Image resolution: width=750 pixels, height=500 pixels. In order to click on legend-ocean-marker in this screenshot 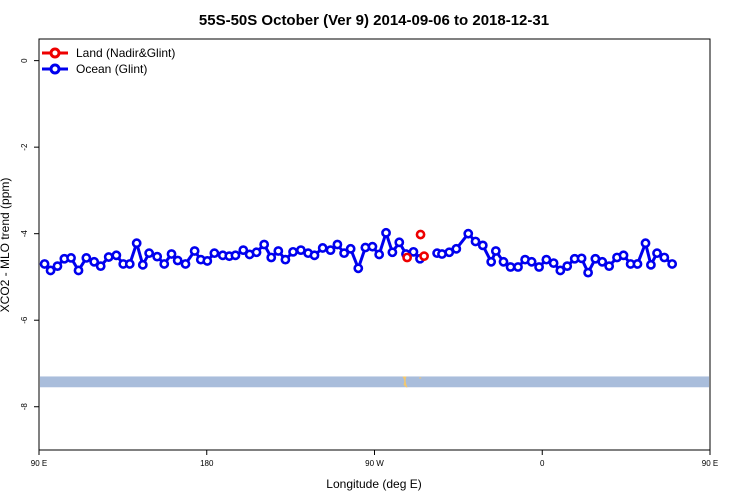, I will do `click(55, 69)`.